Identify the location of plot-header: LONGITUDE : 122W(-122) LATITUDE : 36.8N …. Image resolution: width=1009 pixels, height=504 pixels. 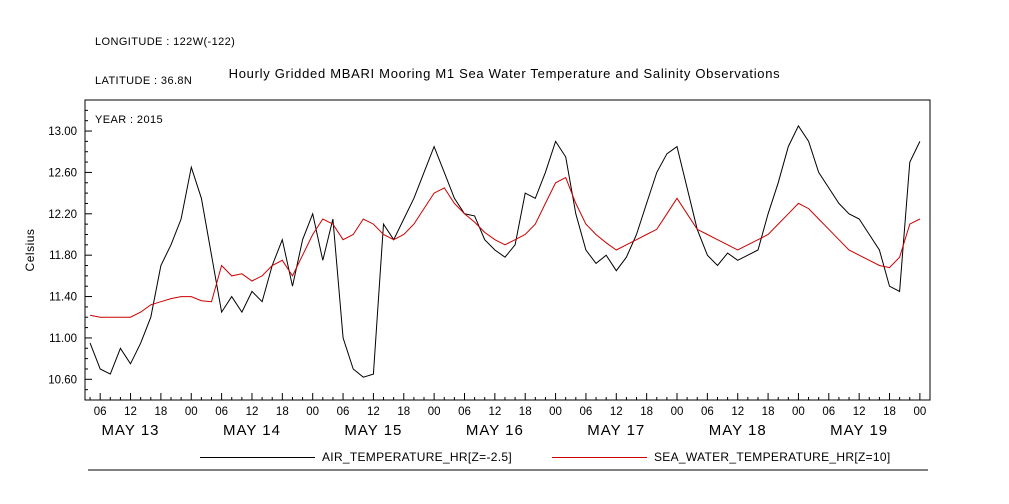
(165, 81).